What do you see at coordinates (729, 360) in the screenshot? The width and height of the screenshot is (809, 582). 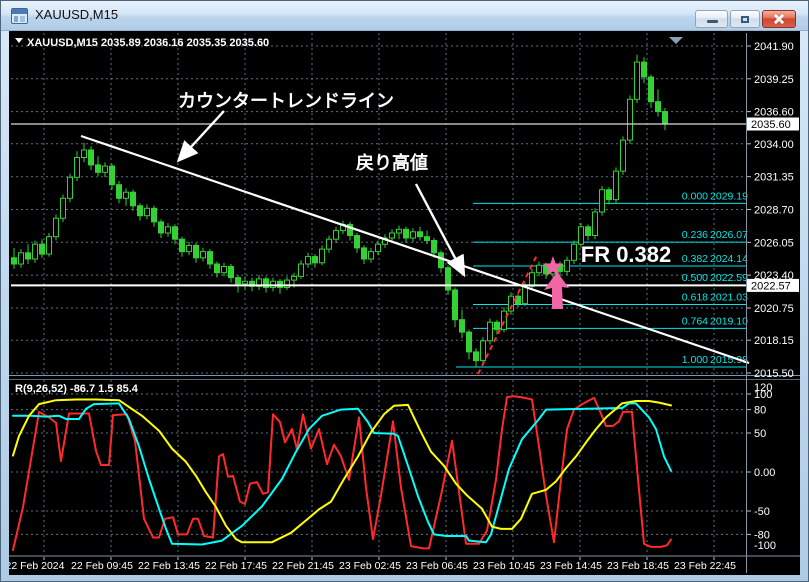 I see `fib-price-label: 2015.98` at bounding box center [729, 360].